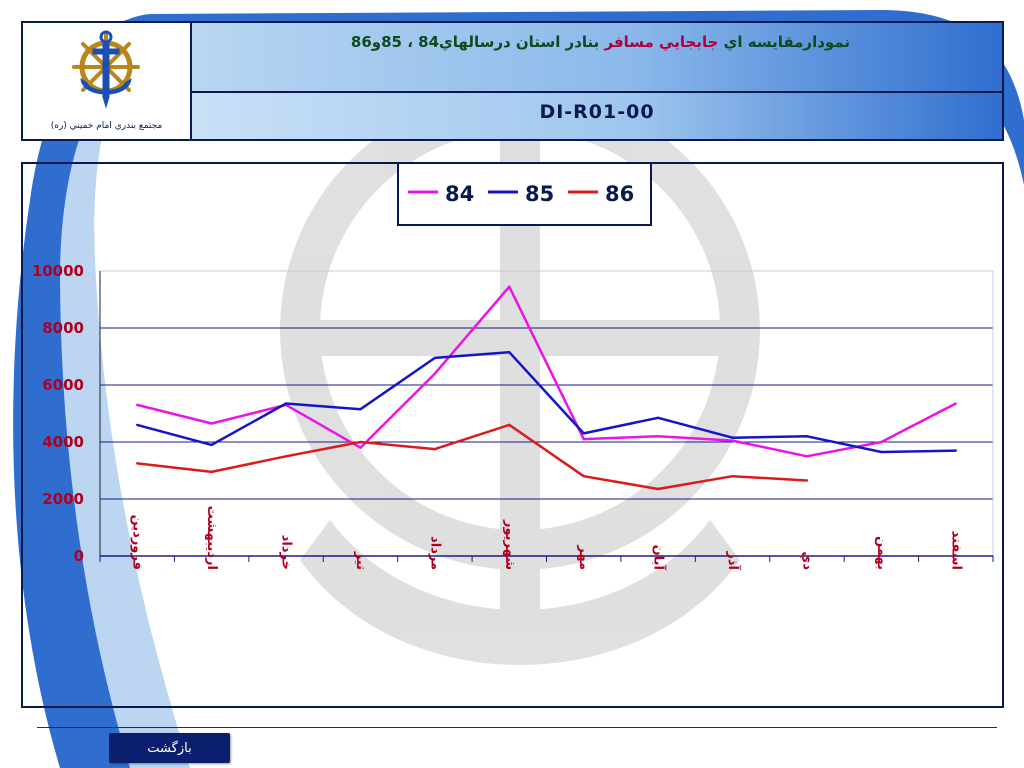 The width and height of the screenshot is (1024, 768). I want to click on x-tick-label: فروردين, so click(137, 542).